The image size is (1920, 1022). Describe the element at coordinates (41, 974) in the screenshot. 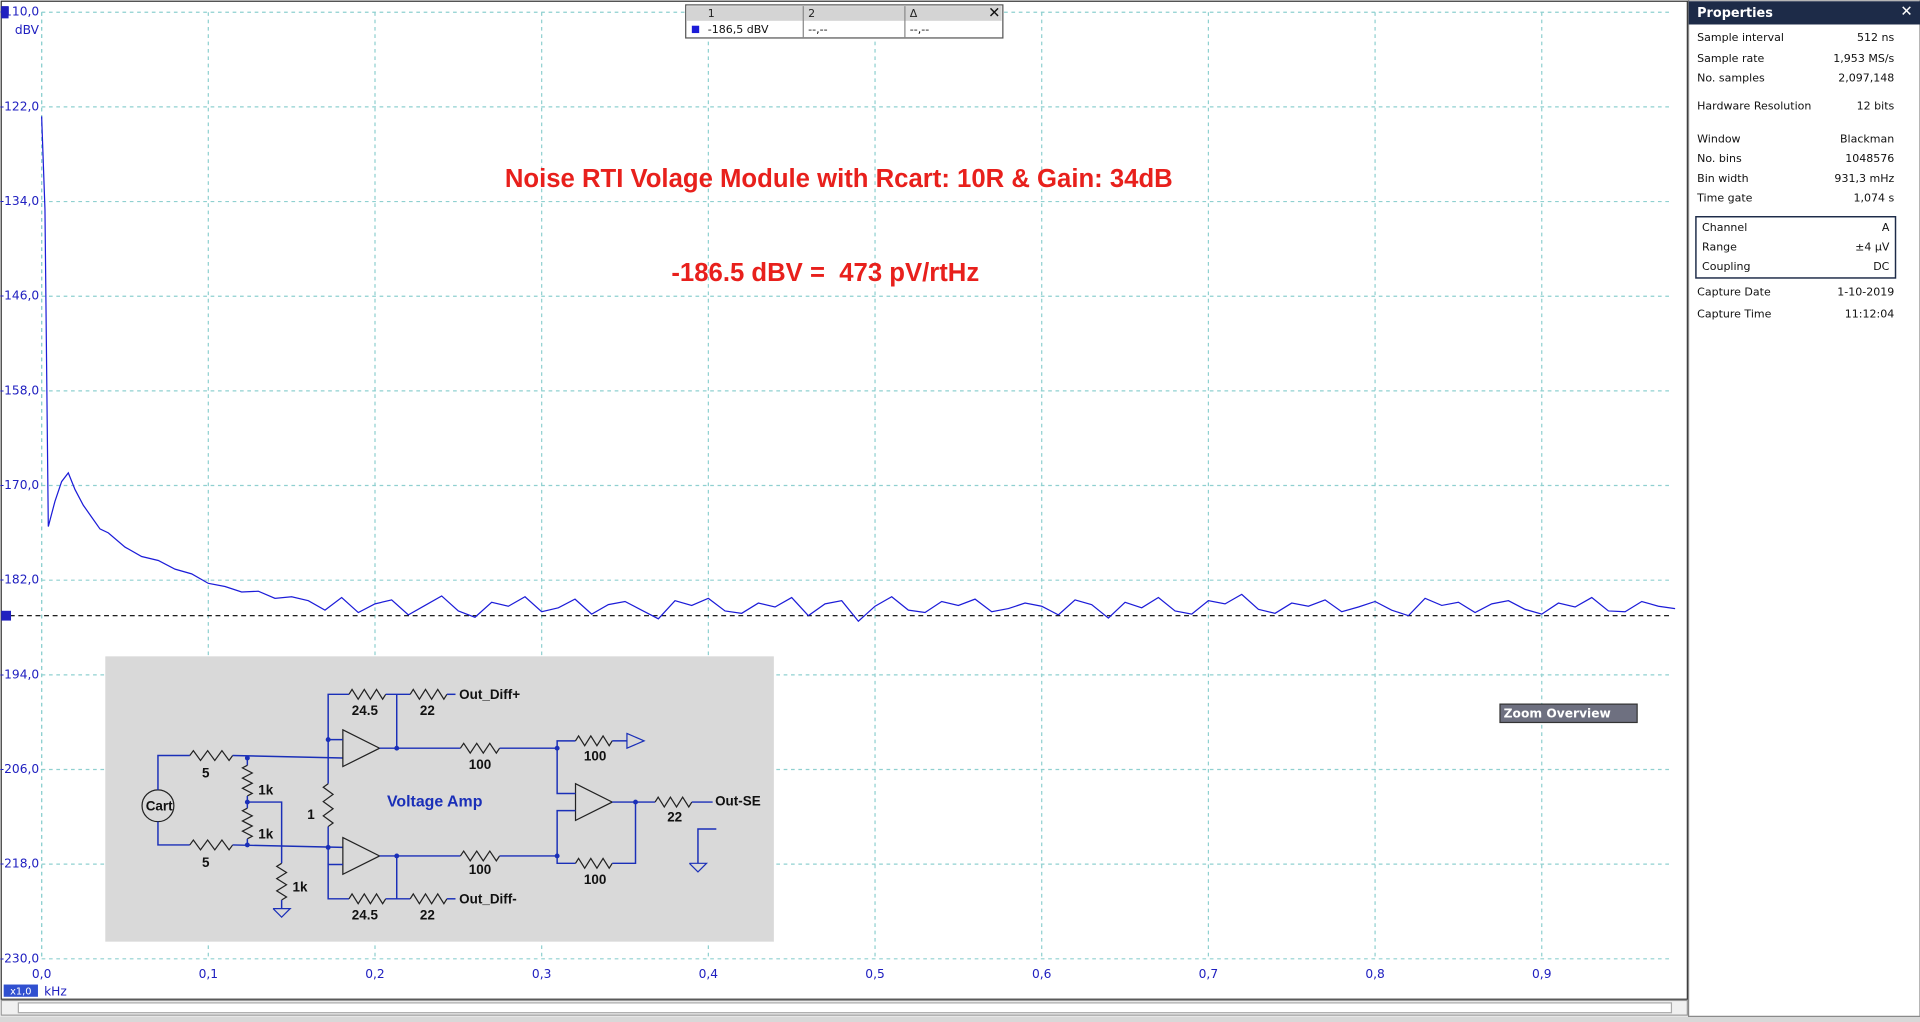

I see `x-tick-label: 0,0` at that location.